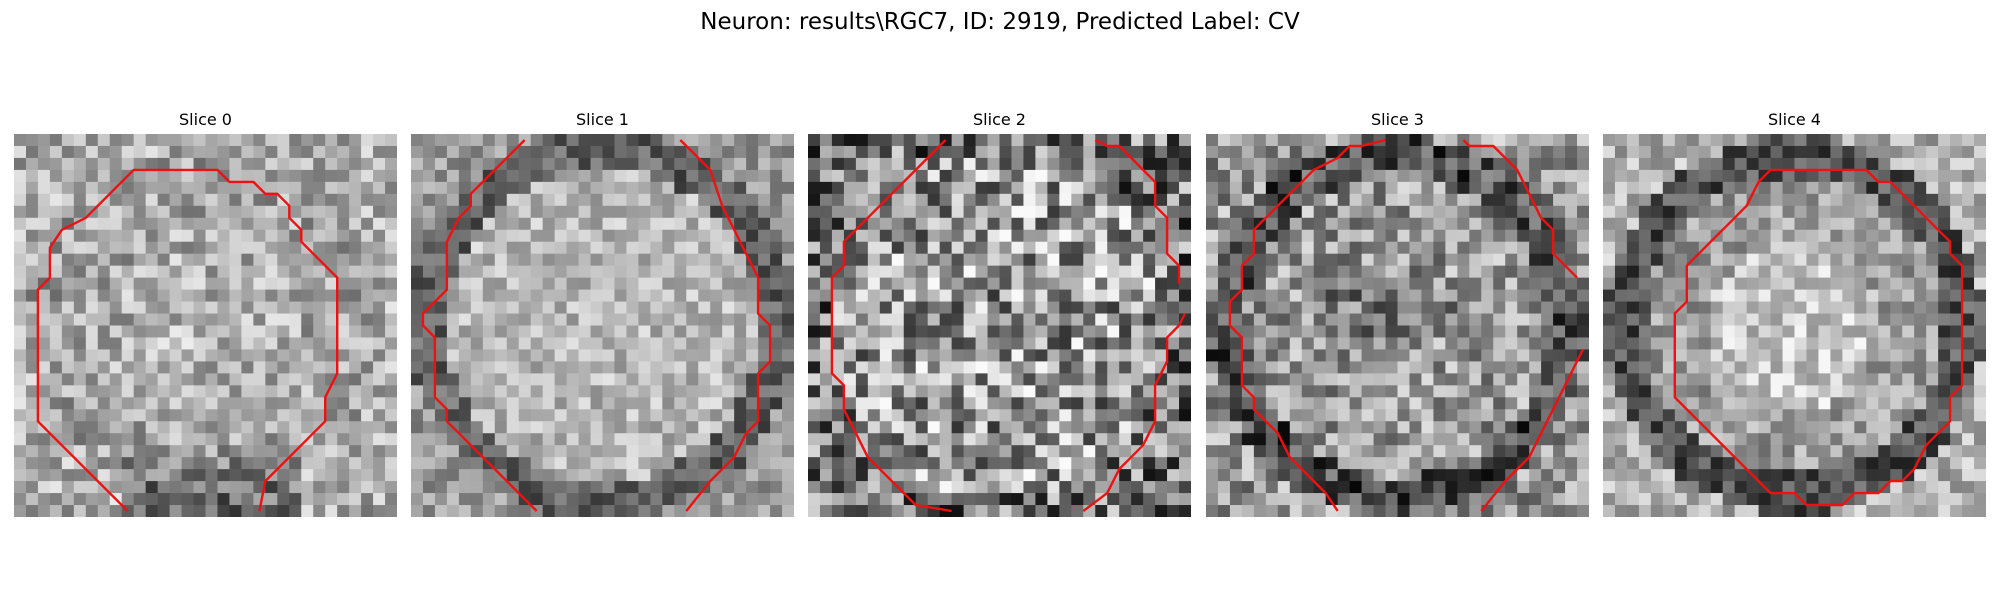 Image resolution: width=2000 pixels, height=600 pixels. Describe the element at coordinates (1397, 119) in the screenshot. I see `slice-title: Slice 3` at that location.